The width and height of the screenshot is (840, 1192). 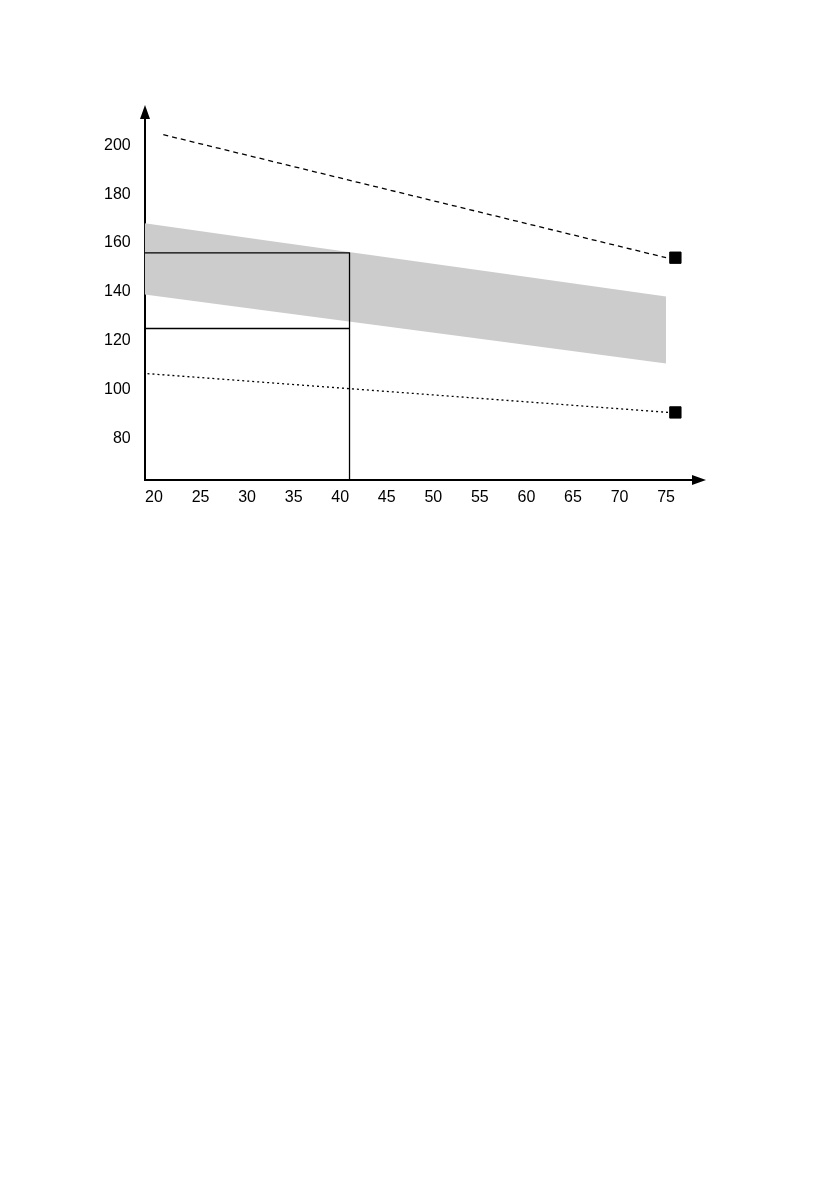 What do you see at coordinates (117, 144) in the screenshot?
I see `y-tick-label: 200` at bounding box center [117, 144].